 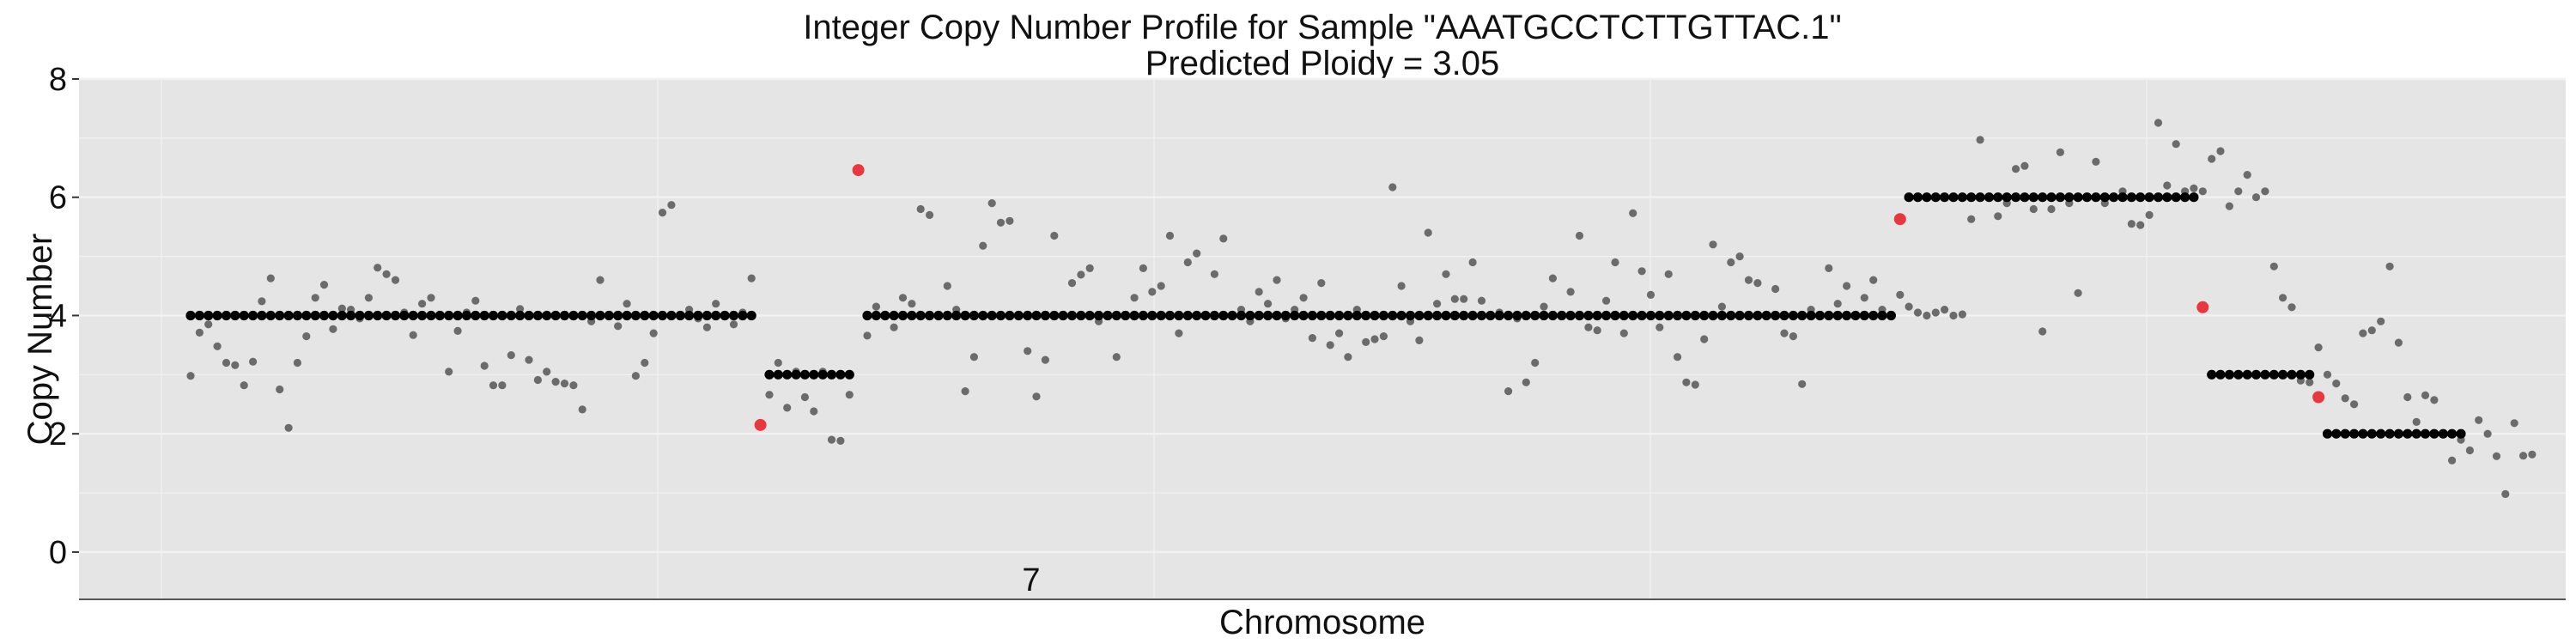 What do you see at coordinates (1031, 580) in the screenshot?
I see `x-tick-label: 7` at bounding box center [1031, 580].